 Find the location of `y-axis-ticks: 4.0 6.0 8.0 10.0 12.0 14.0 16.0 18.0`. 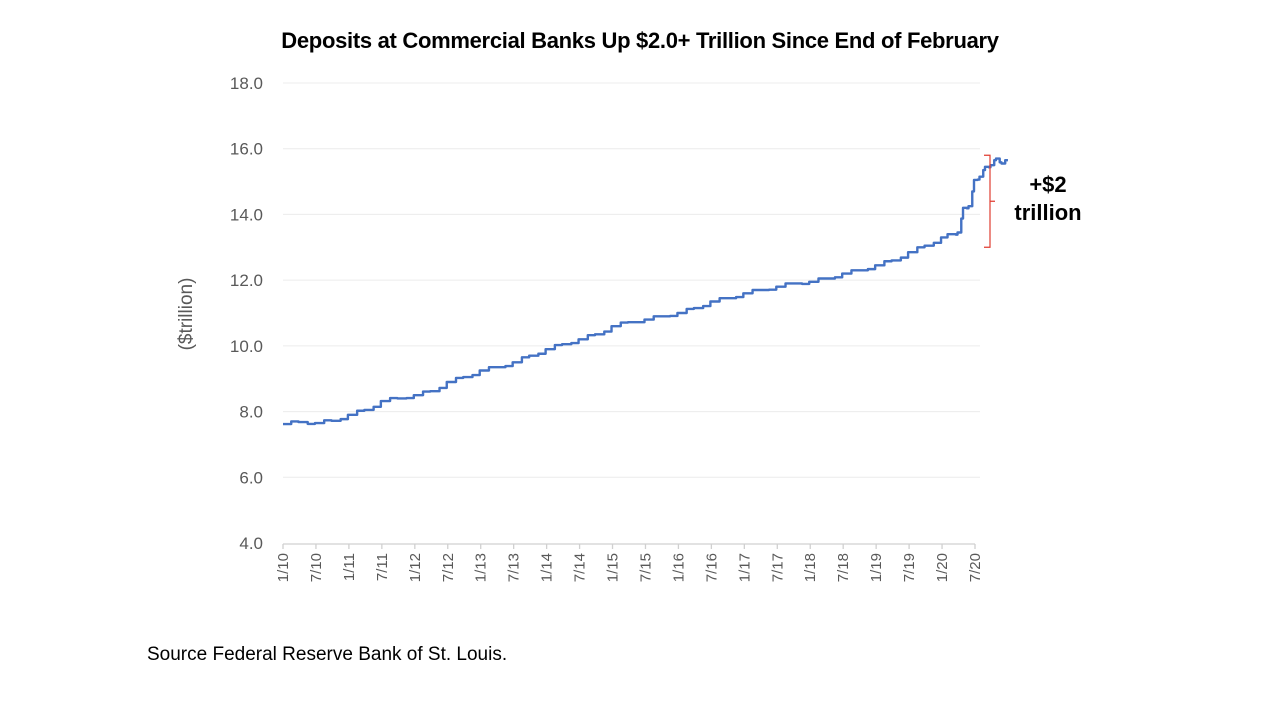

y-axis-ticks: 4.0 6.0 8.0 10.0 12.0 14.0 16.0 18.0 is located at coordinates (246, 313).